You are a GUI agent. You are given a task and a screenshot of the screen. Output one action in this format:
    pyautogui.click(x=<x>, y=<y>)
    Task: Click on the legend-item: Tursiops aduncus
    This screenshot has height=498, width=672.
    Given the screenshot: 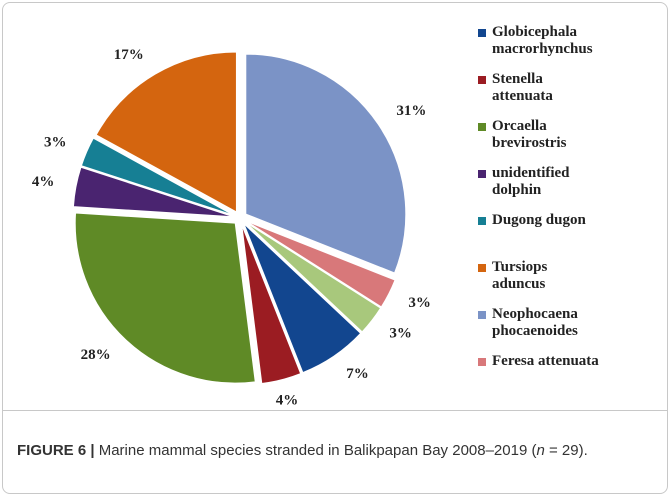 What is the action you would take?
    pyautogui.click(x=568, y=282)
    